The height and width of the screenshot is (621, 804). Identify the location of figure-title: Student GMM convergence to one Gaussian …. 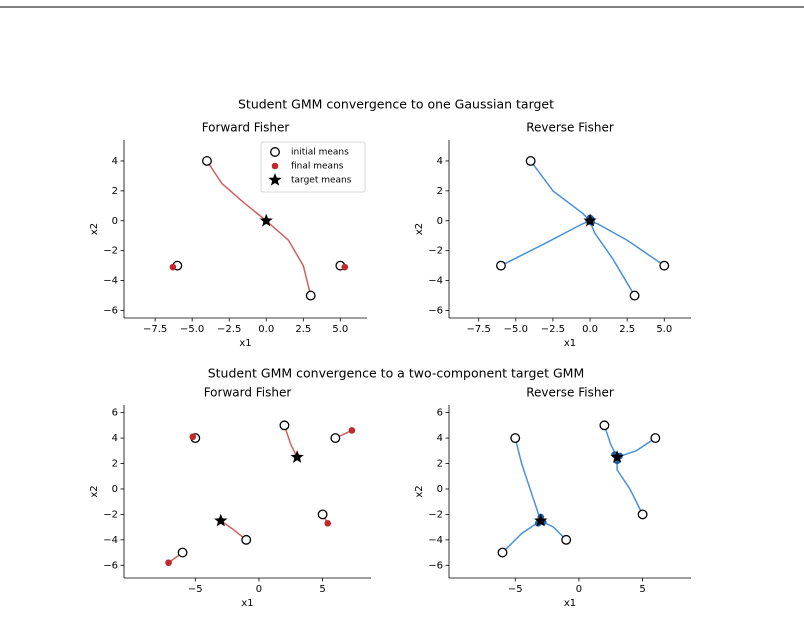
(396, 104).